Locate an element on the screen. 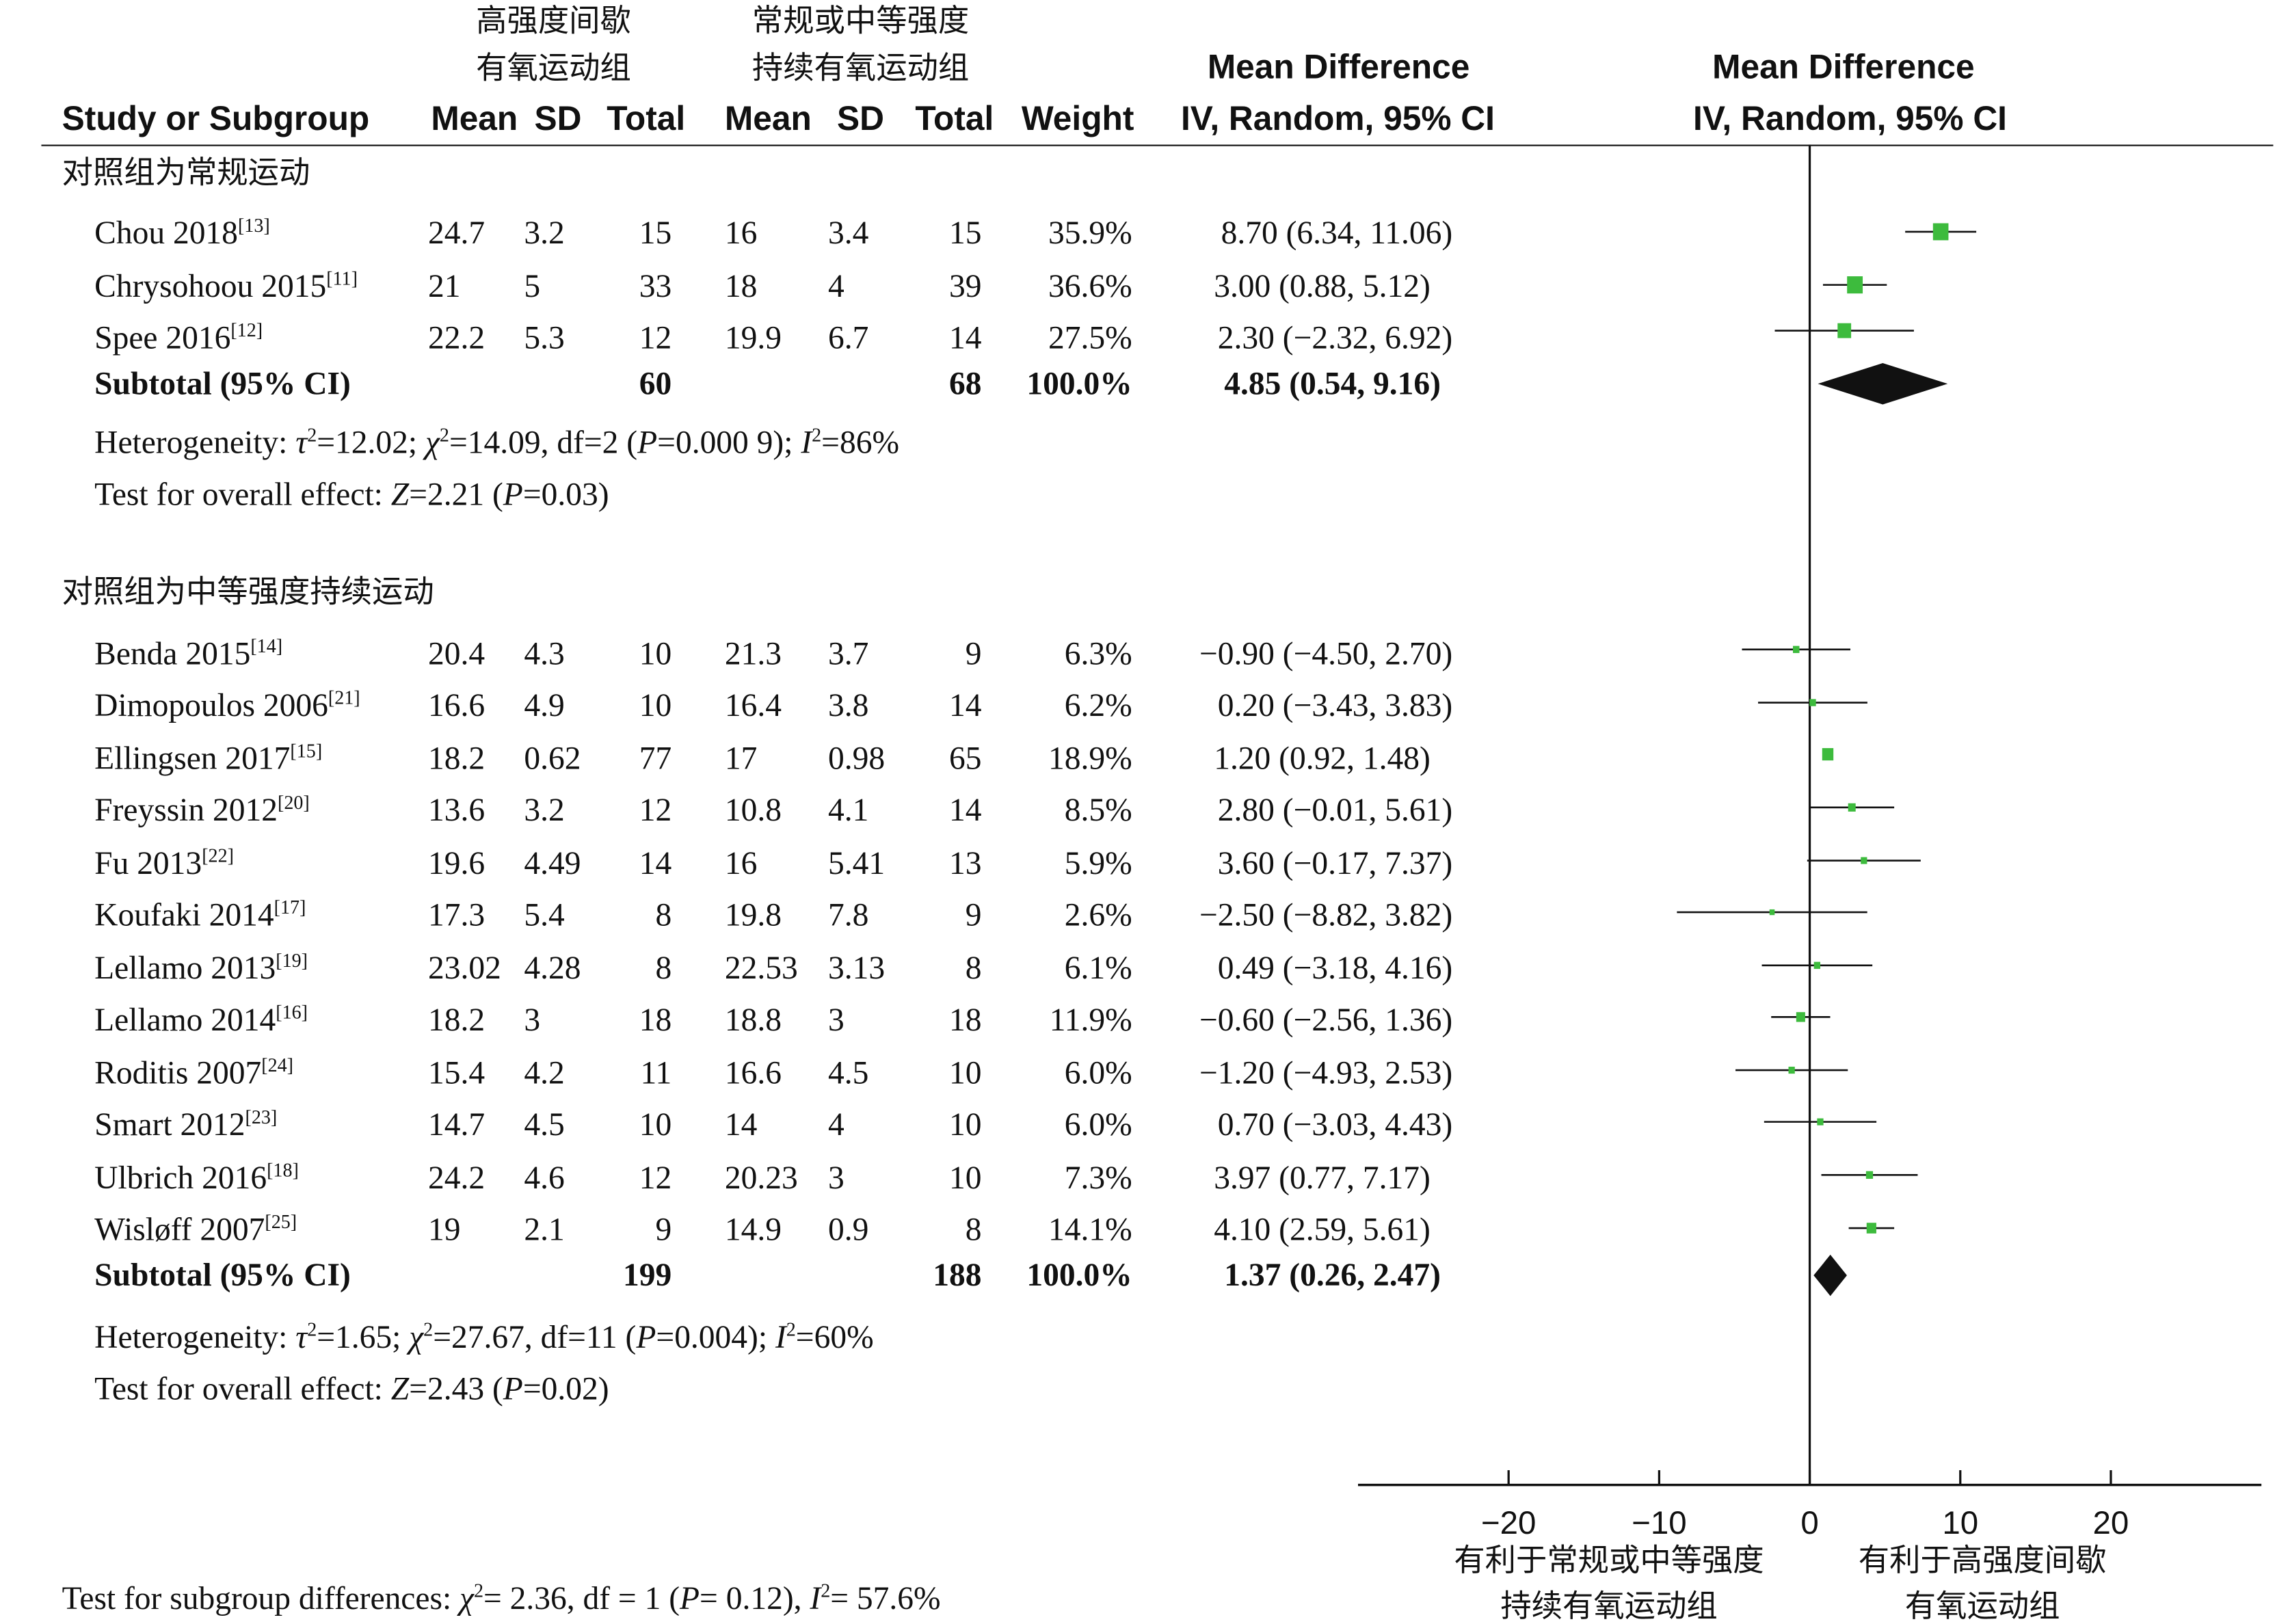  weight-value: 27.5% is located at coordinates (1090, 337).